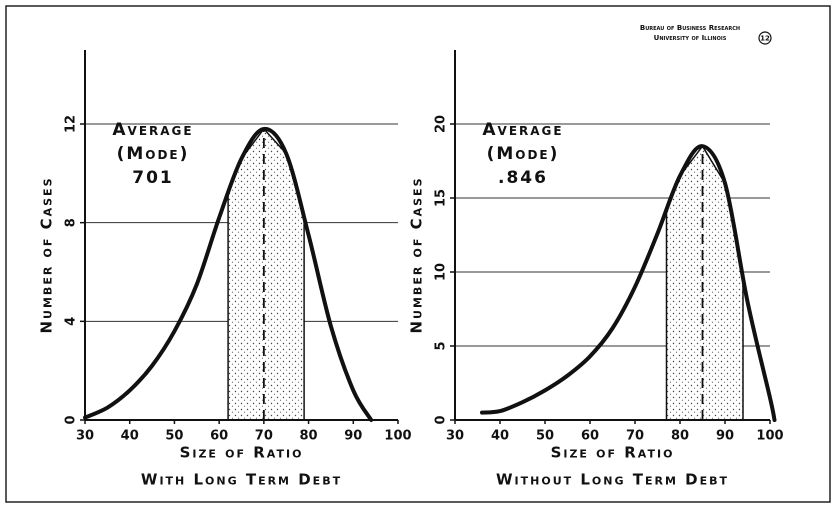 The image size is (836, 510). Describe the element at coordinates (153, 178) in the screenshot. I see `annotation: 701` at that location.